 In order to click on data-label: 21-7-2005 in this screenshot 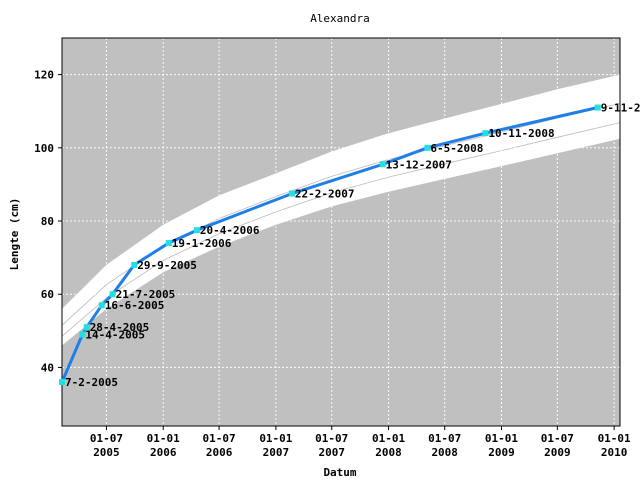, I will do `click(146, 294)`.